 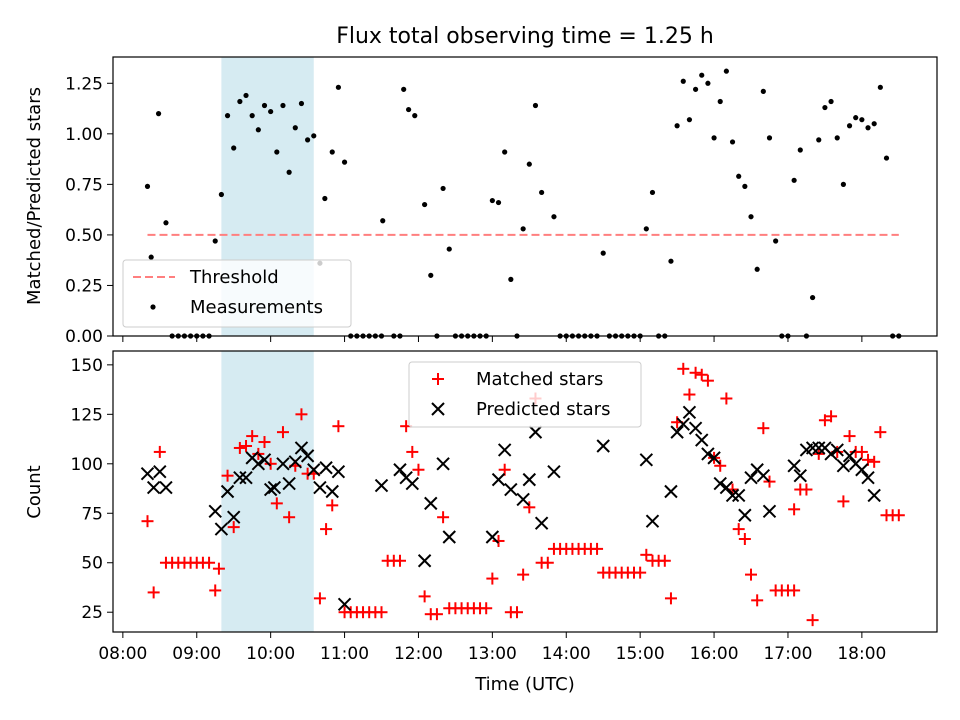 I want to click on bottom-y-tick-label: 150, so click(x=87, y=366).